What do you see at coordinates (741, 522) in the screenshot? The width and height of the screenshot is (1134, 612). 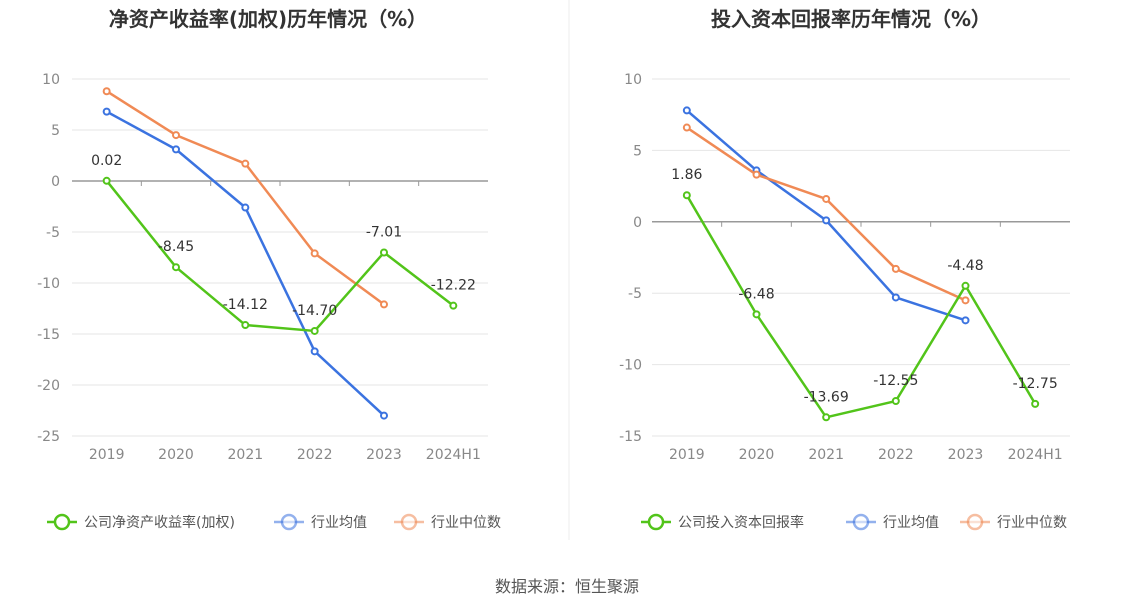 I see `legend-label: 公司投入资本回报率` at bounding box center [741, 522].